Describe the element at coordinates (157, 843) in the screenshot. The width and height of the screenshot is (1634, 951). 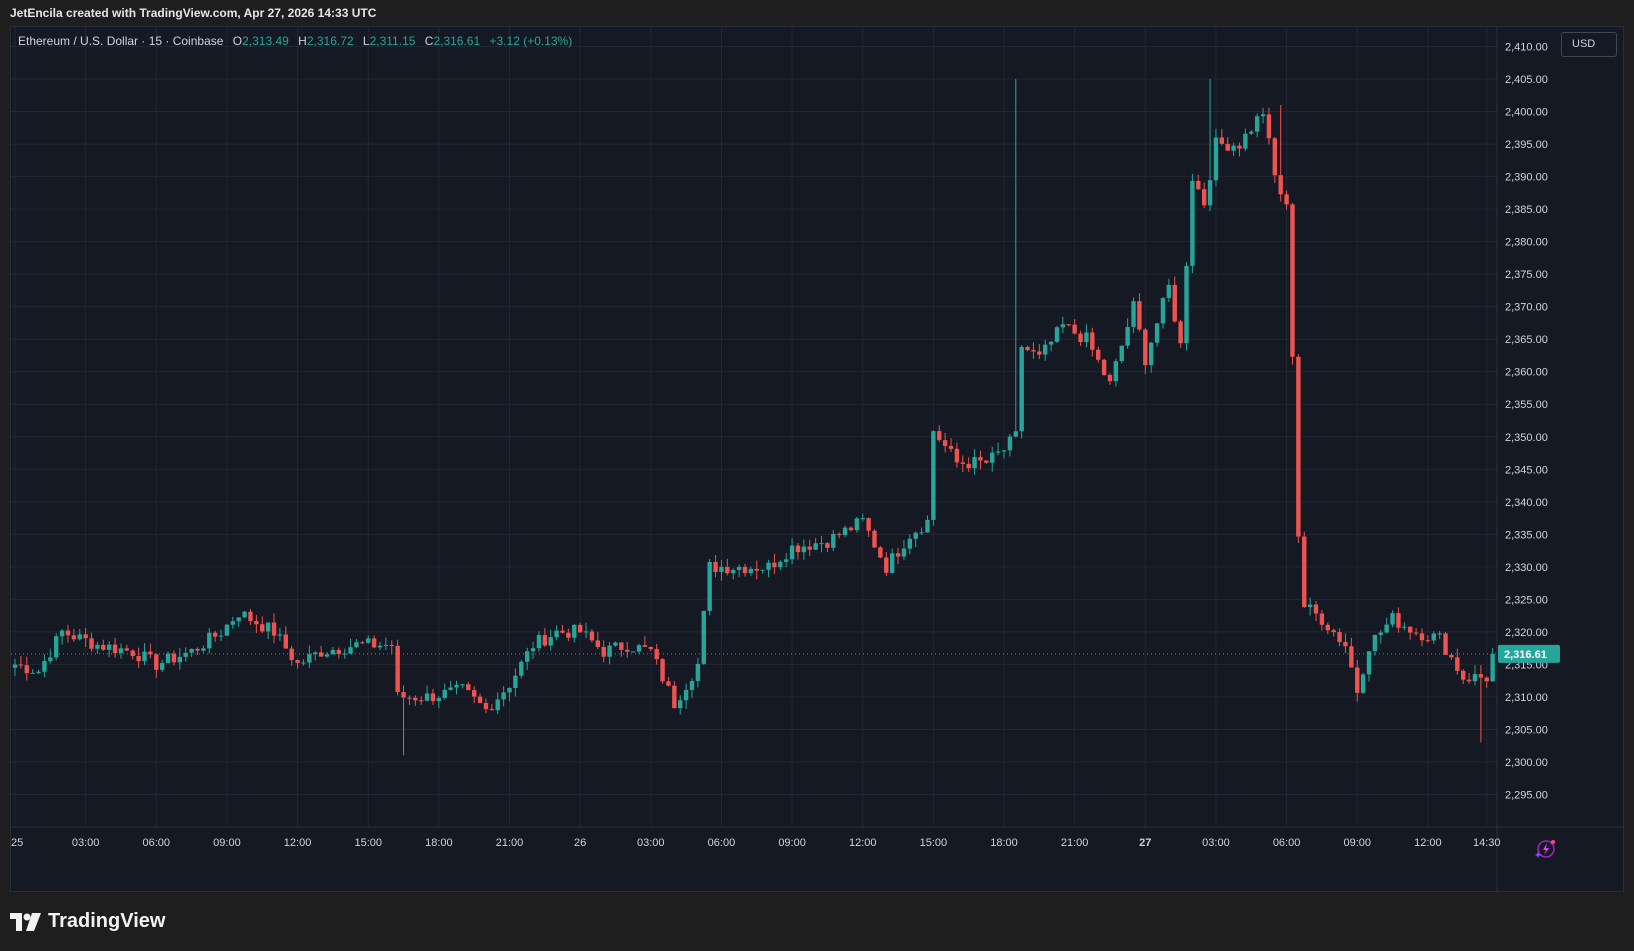
I see `time-tick-label: 06:00` at that location.